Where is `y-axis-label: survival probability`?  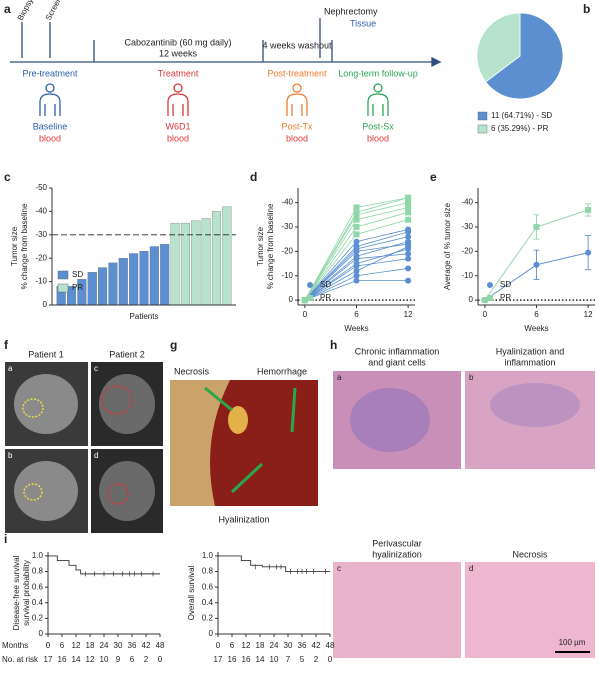 y-axis-label: survival probability is located at coordinates (26, 593).